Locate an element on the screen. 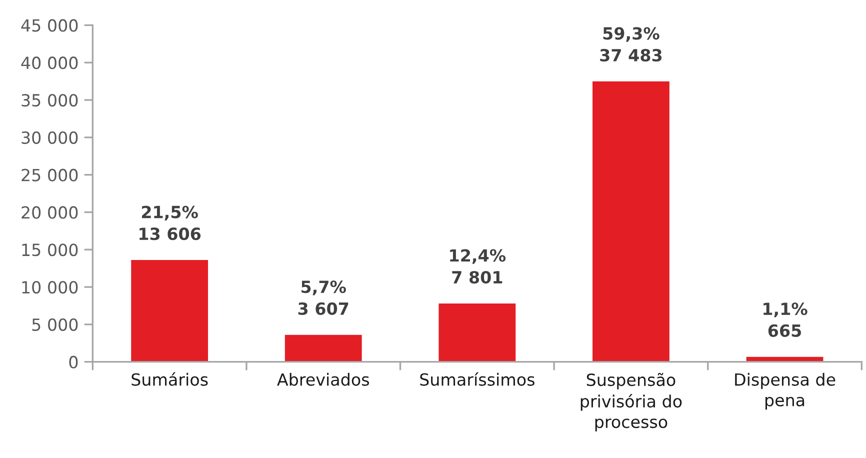 This screenshot has height=458, width=866. y-tick-label: 45 000 is located at coordinates (49, 25).